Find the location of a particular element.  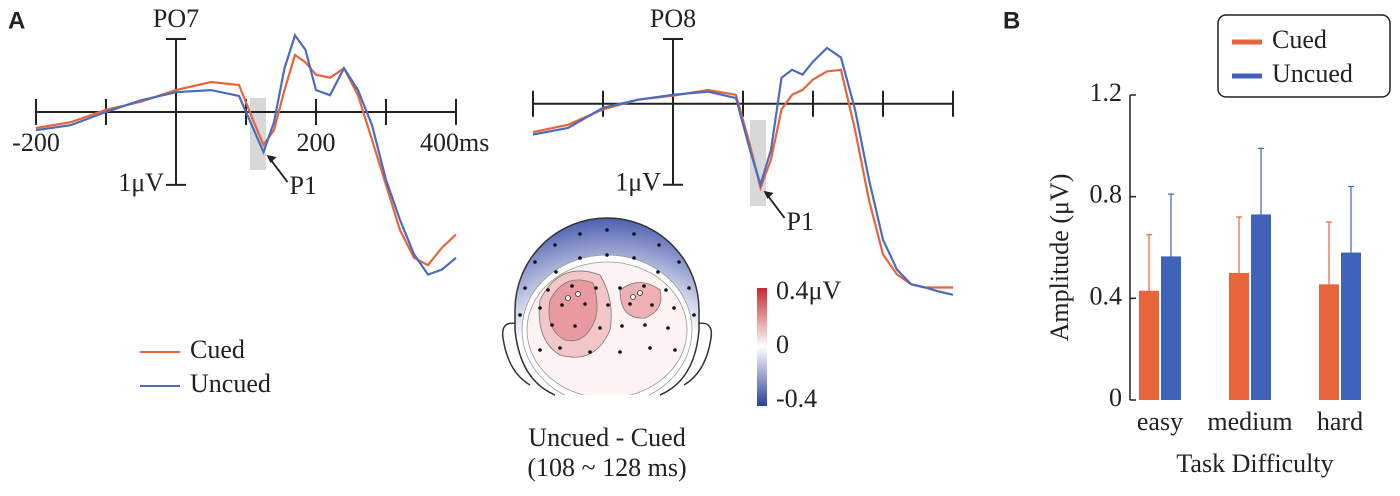

x-tick-label: -200 is located at coordinates (36, 142).